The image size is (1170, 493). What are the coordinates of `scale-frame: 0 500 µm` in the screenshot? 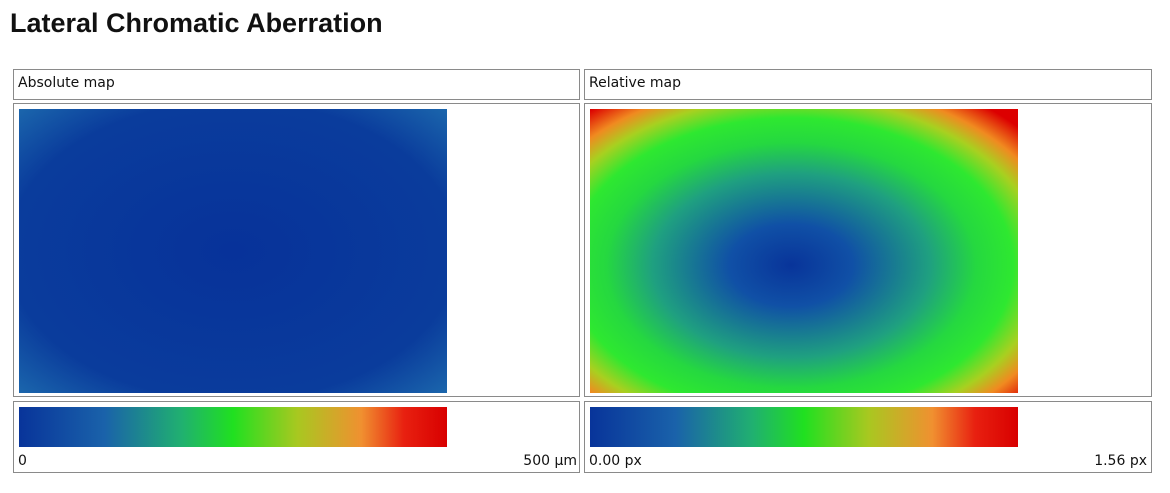 It's located at (296, 437).